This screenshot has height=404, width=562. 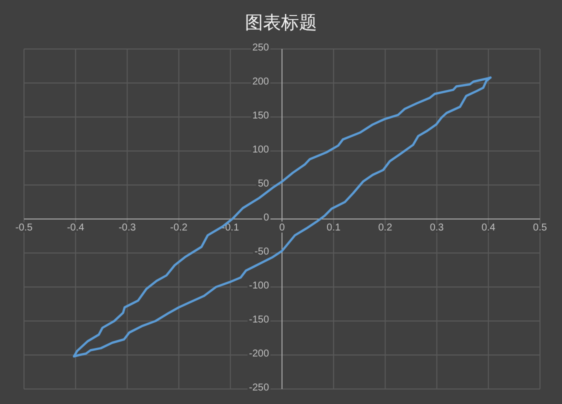 What do you see at coordinates (261, 150) in the screenshot?
I see `y-tick-label: 100` at bounding box center [261, 150].